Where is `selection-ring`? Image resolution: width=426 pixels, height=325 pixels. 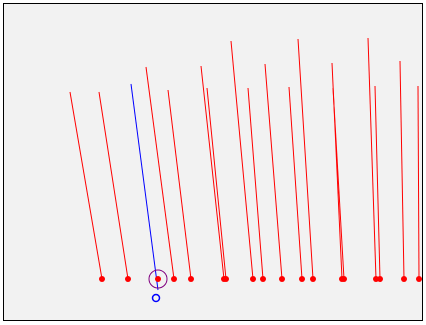
selection-ring is located at coordinates (158, 279).